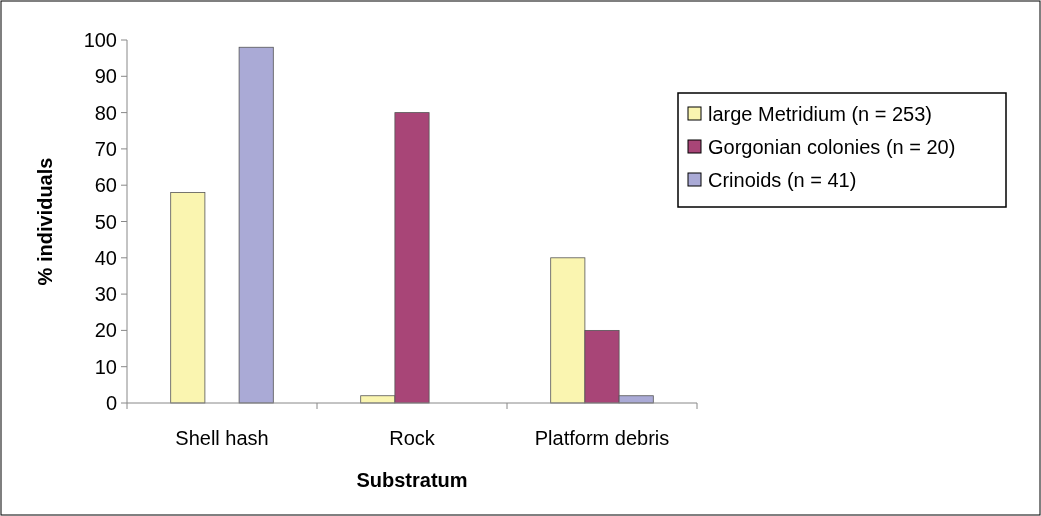  I want to click on legend-label: Crinoids (n = 41), so click(782, 180).